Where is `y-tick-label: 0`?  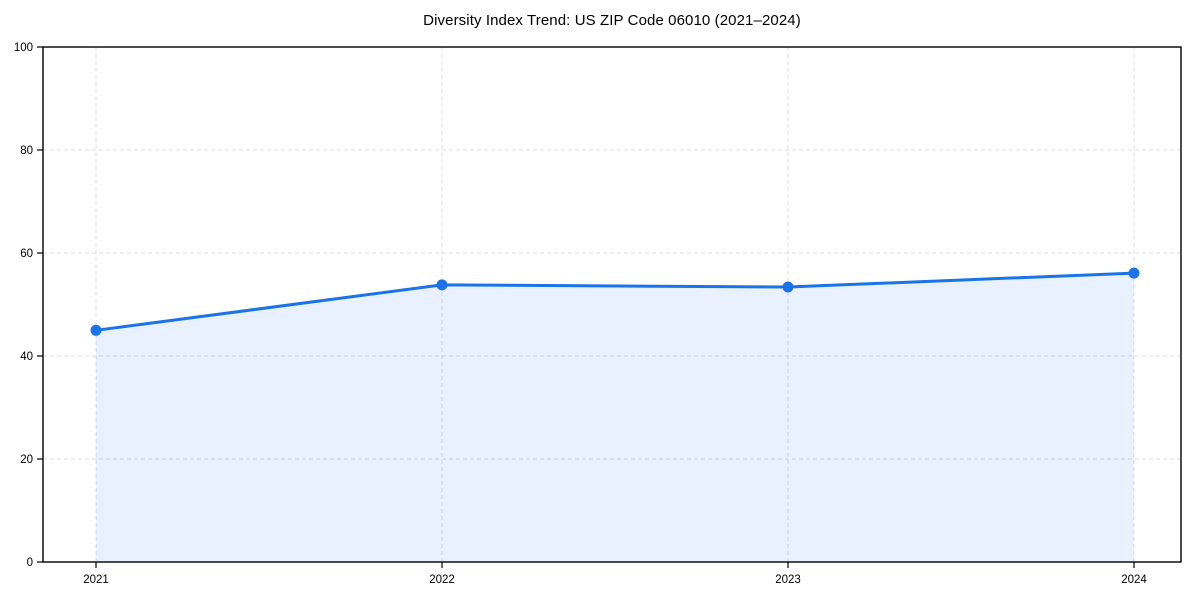
y-tick-label: 0 is located at coordinates (30, 563).